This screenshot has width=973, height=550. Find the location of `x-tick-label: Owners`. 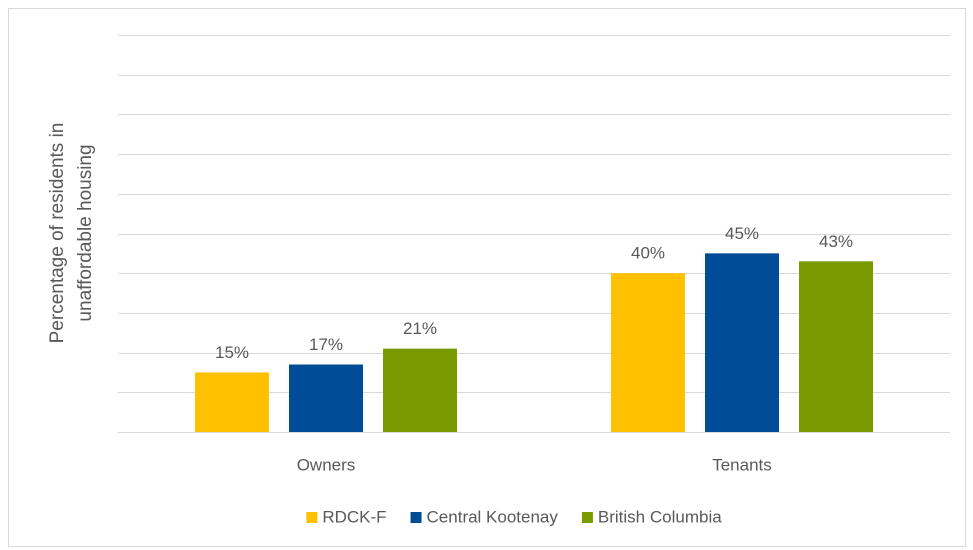

x-tick-label: Owners is located at coordinates (326, 464).